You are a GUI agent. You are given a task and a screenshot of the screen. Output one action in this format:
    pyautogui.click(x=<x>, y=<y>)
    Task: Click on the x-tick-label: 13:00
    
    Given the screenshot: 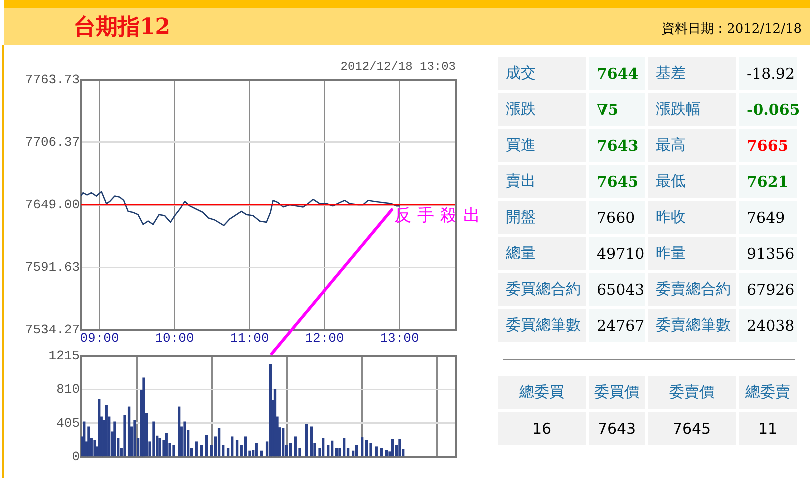 What is the action you would take?
    pyautogui.click(x=400, y=338)
    